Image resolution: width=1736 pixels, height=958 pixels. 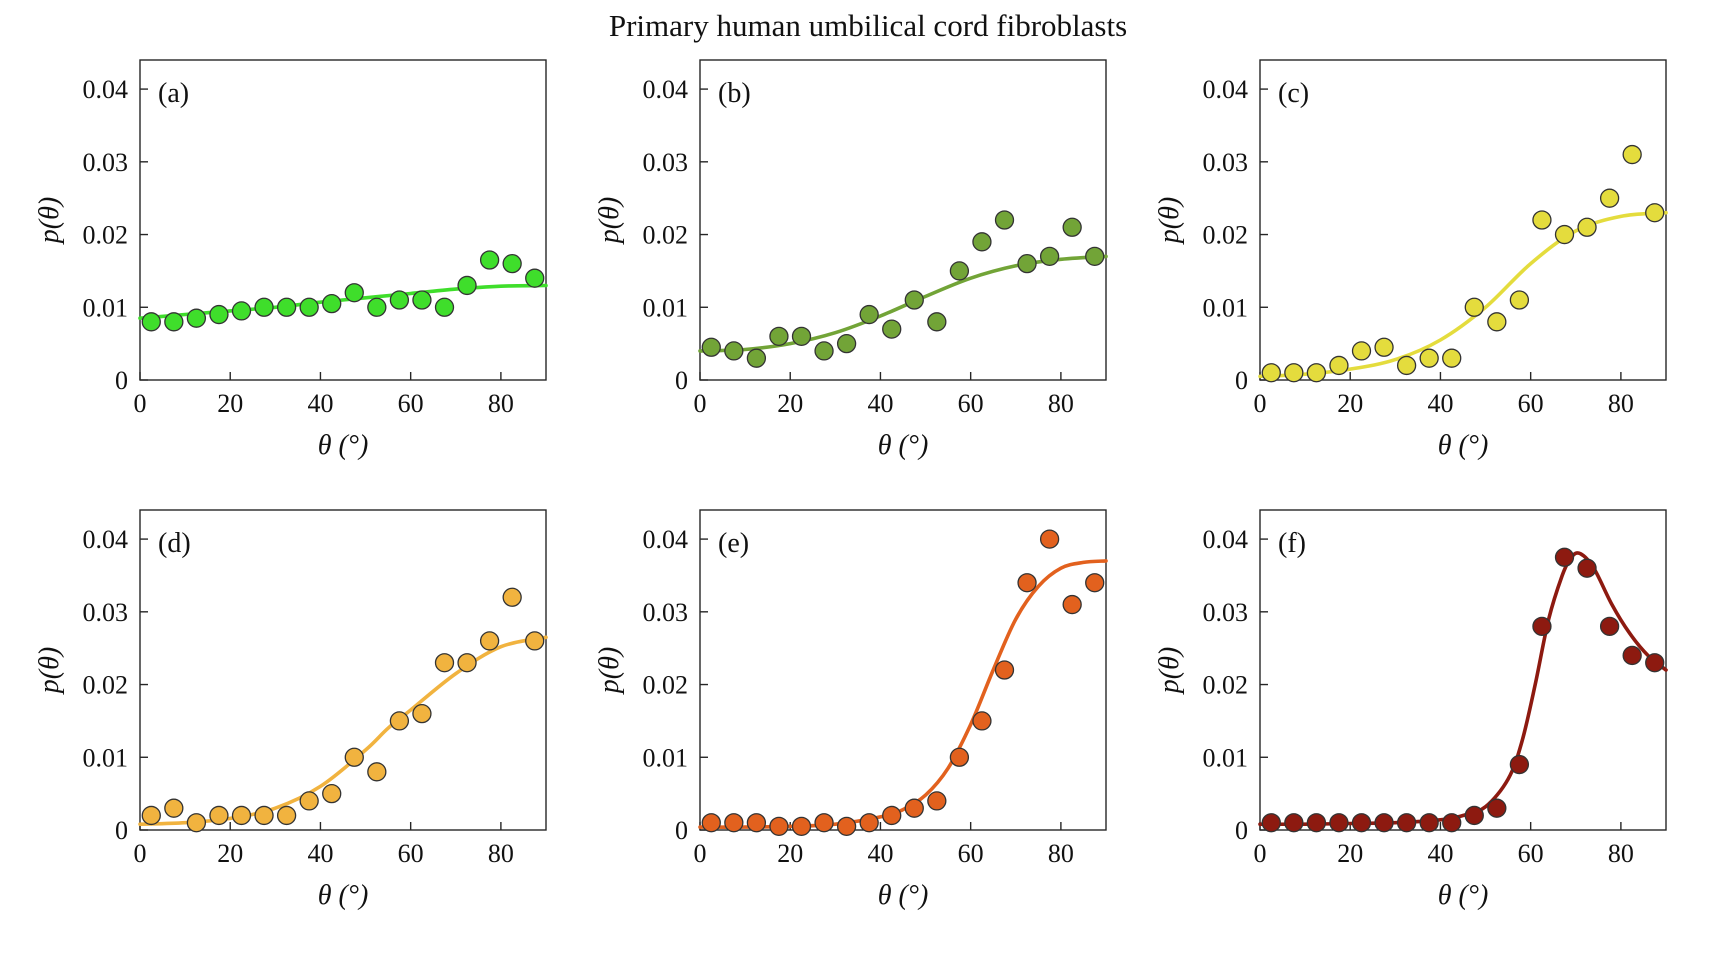 What do you see at coordinates (411, 853) in the screenshot?
I see `x-tick-label: 60` at bounding box center [411, 853].